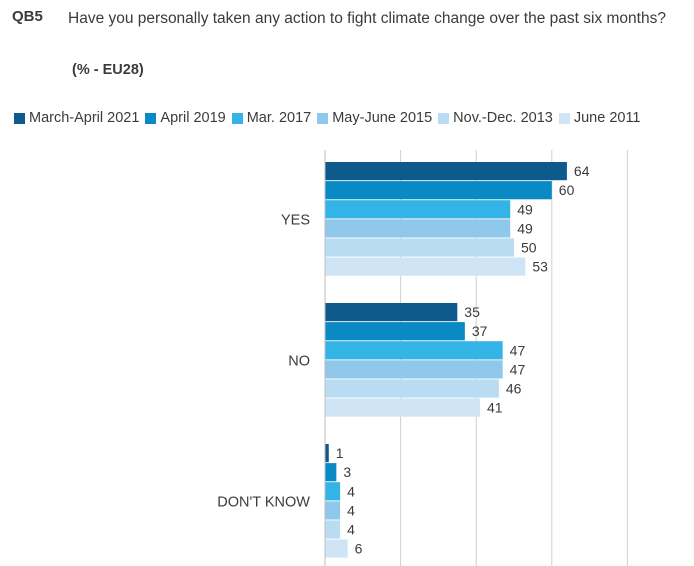 This screenshot has height=566, width=694. Describe the element at coordinates (193, 118) in the screenshot. I see `legend-label: April 2019` at that location.